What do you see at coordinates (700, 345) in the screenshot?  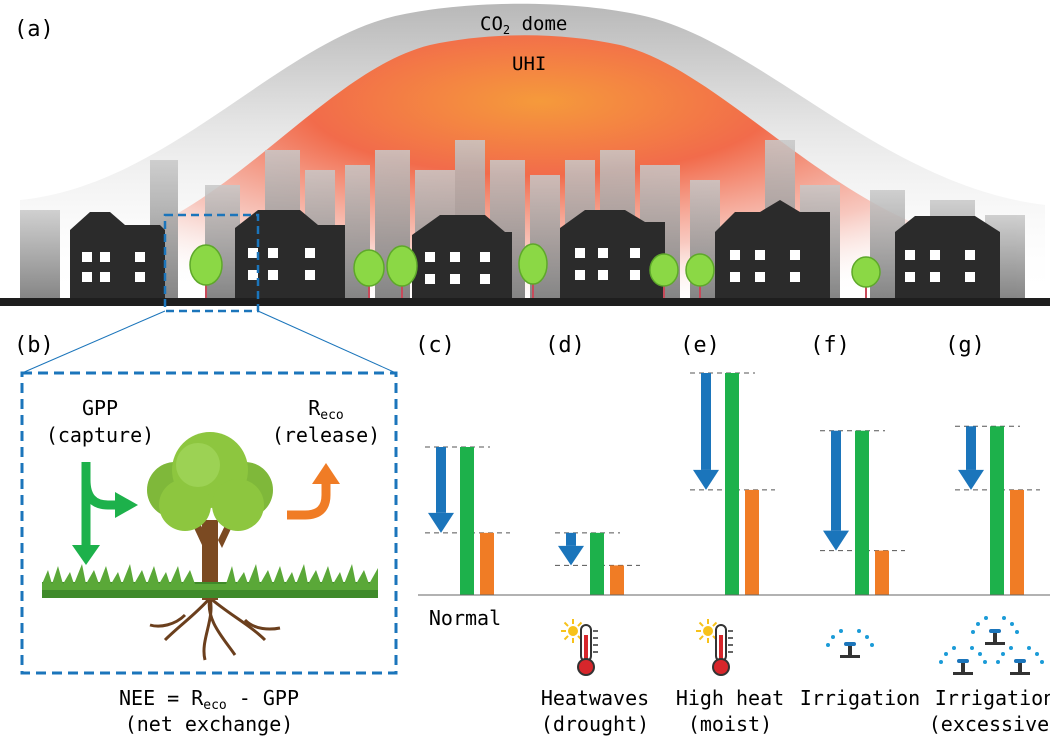 I see `scenario-letter: (e)` at bounding box center [700, 345].